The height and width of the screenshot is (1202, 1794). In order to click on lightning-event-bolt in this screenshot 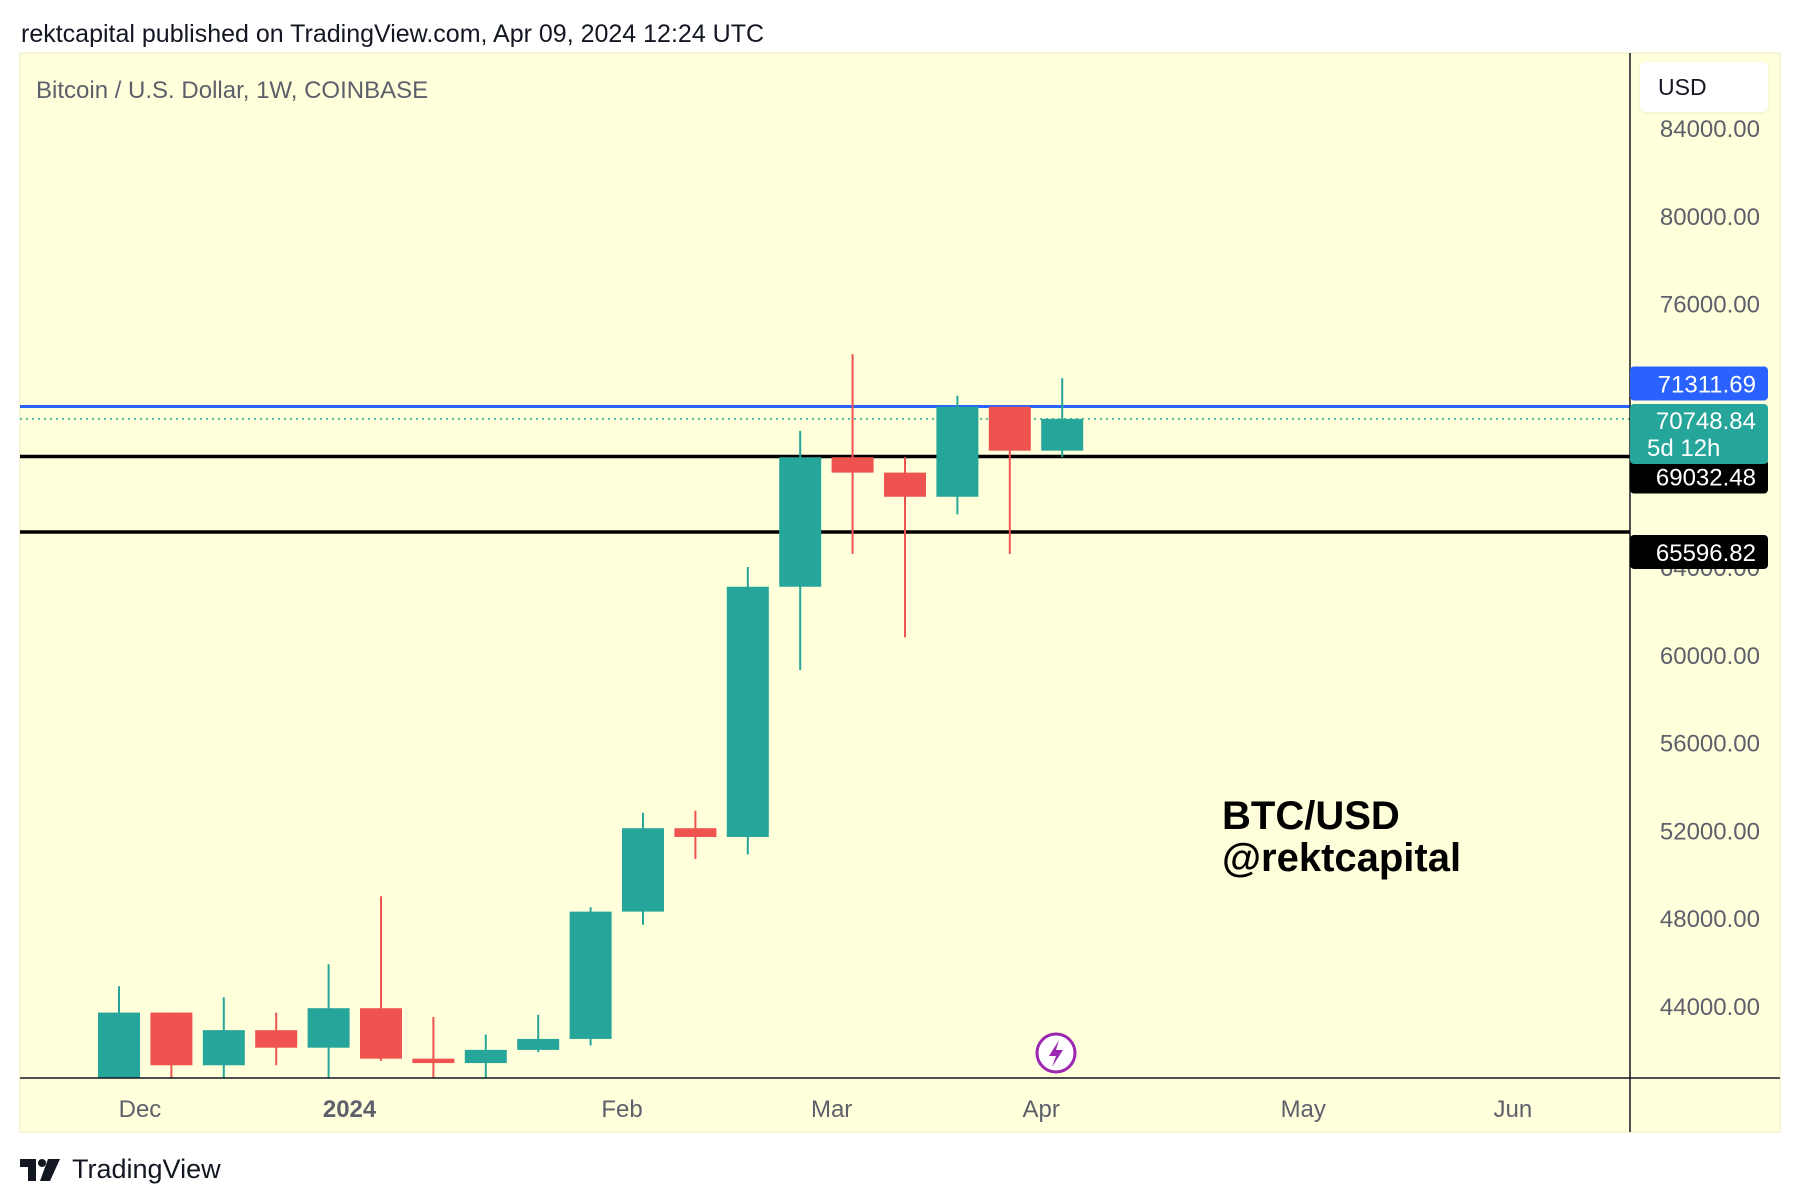, I will do `click(1056, 1053)`.